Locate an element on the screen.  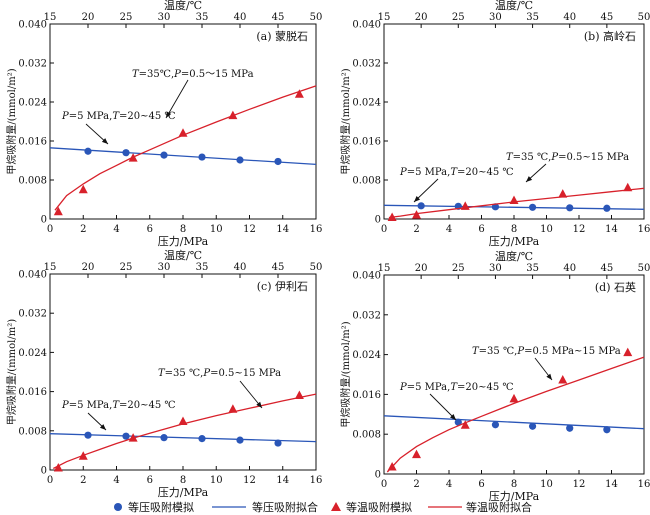
top-tick-label: 20 is located at coordinates (421, 17).